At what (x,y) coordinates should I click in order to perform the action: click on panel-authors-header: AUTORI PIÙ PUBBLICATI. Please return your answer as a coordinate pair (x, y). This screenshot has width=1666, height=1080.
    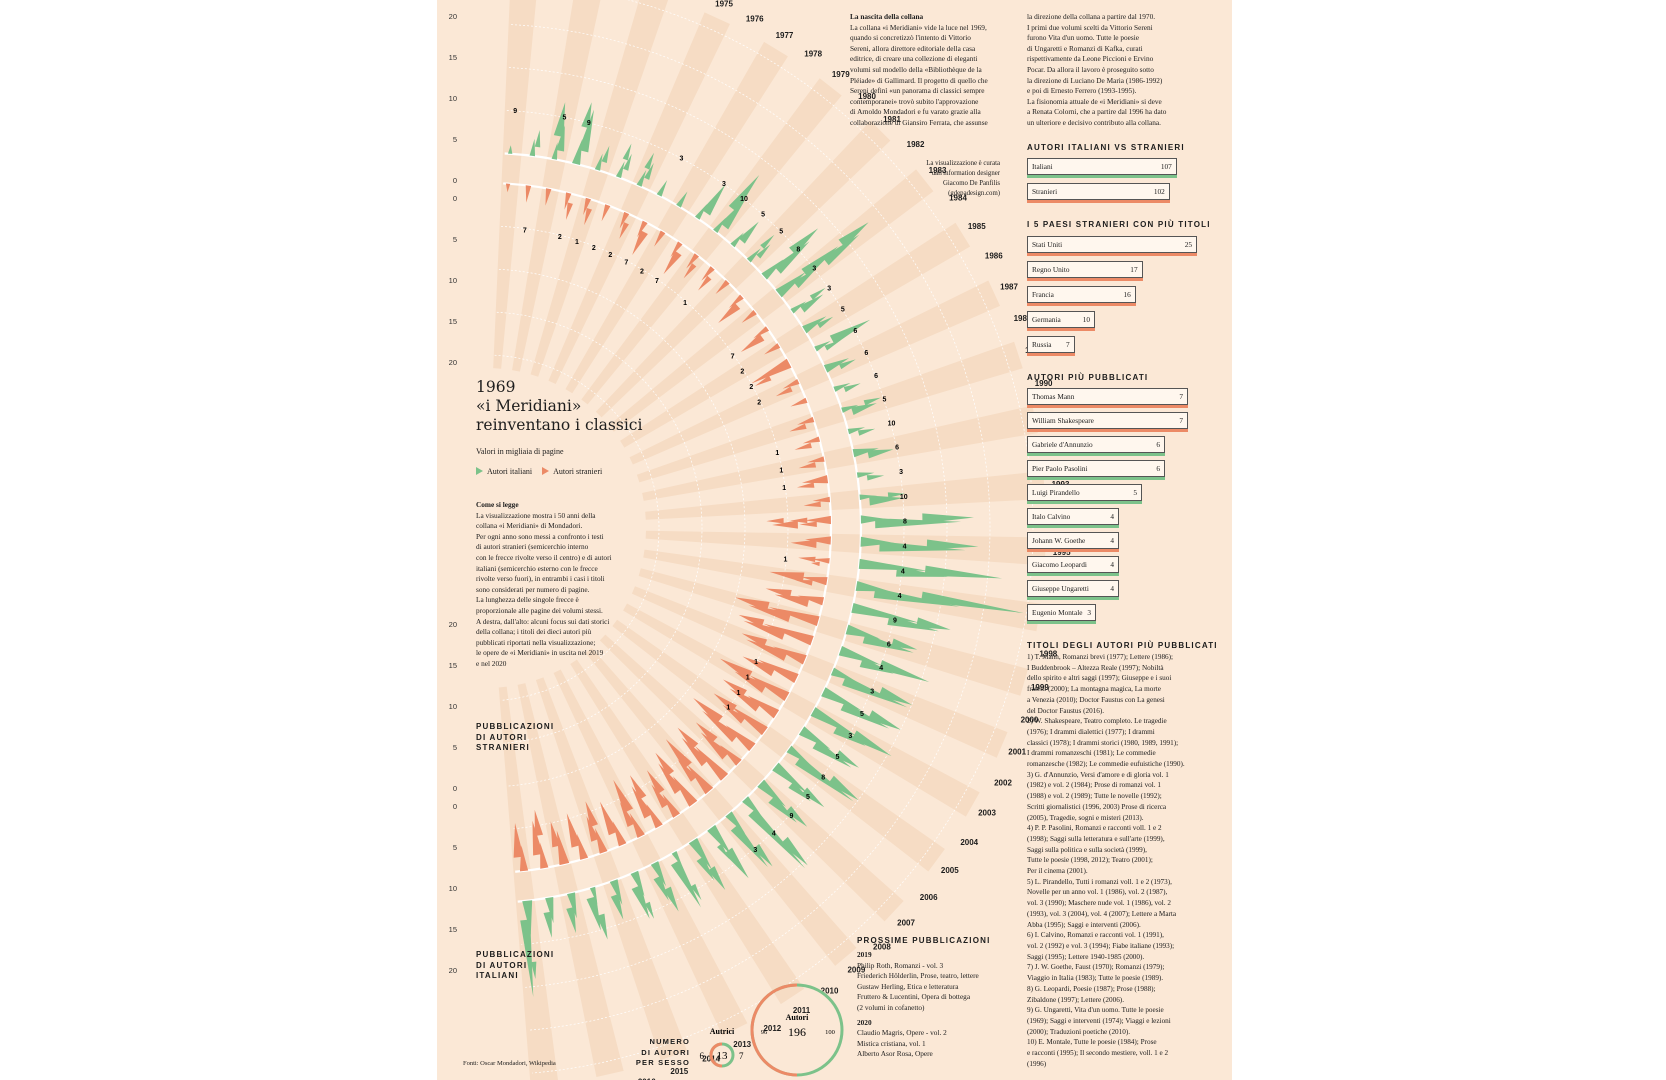
    Looking at the image, I should click on (1088, 377).